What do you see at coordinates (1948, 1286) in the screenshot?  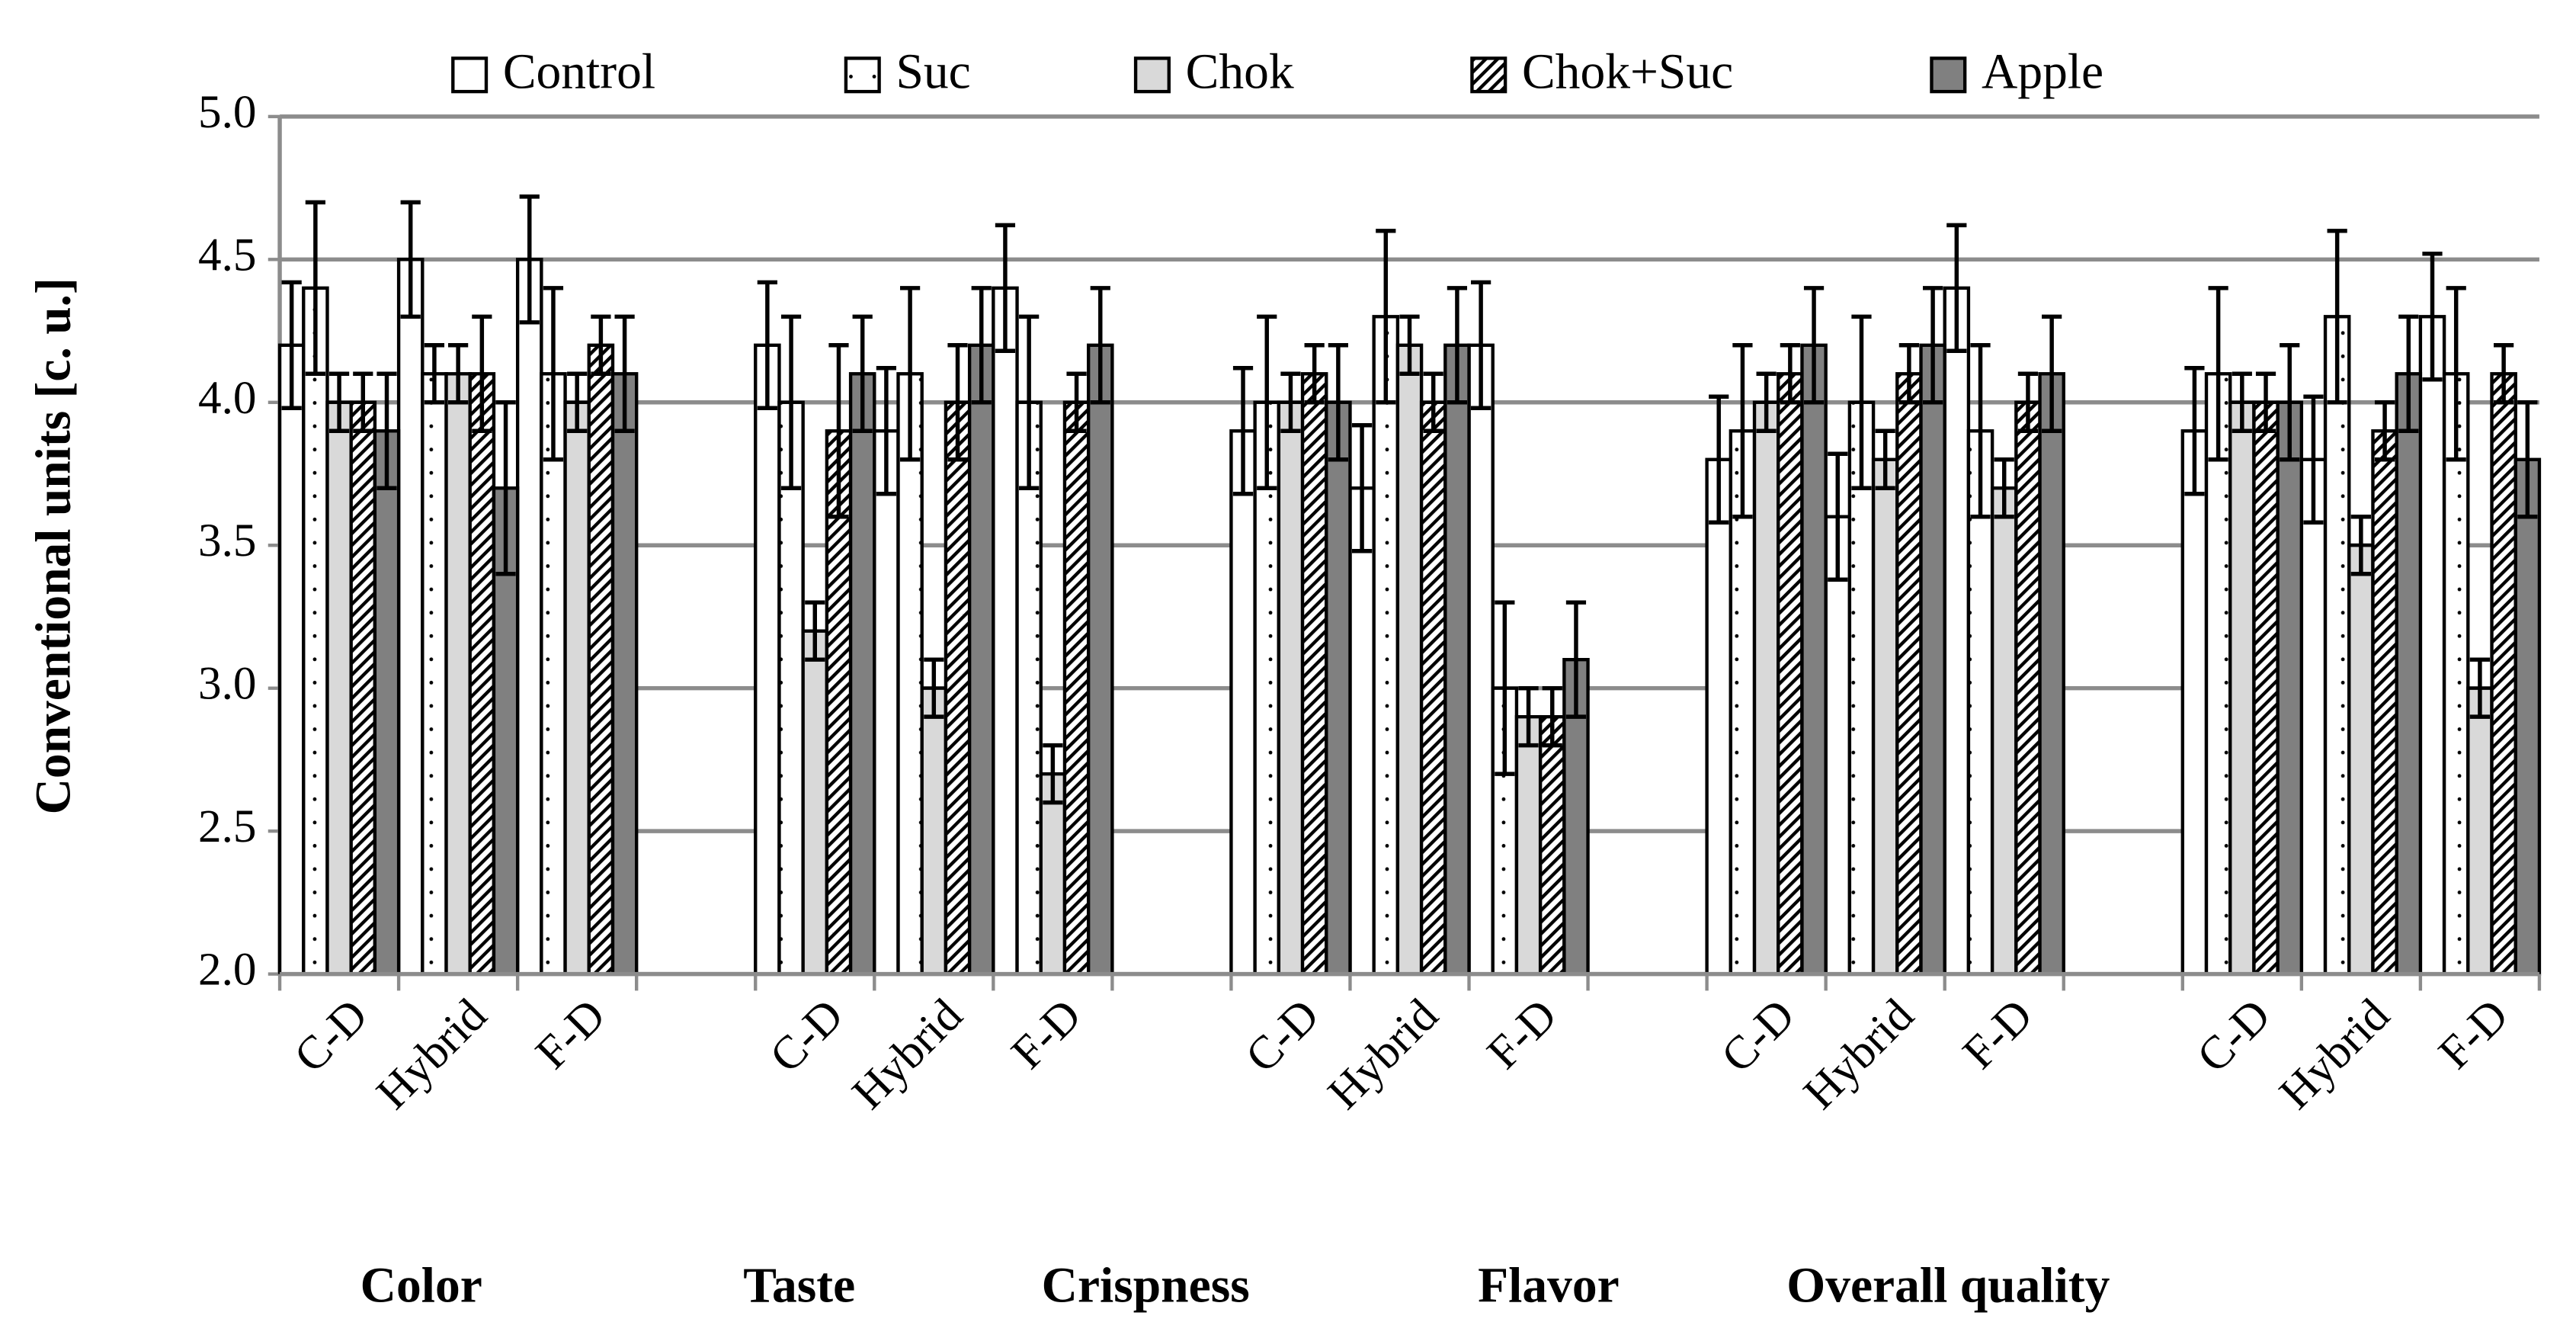 I see `group-label: Overall quality` at bounding box center [1948, 1286].